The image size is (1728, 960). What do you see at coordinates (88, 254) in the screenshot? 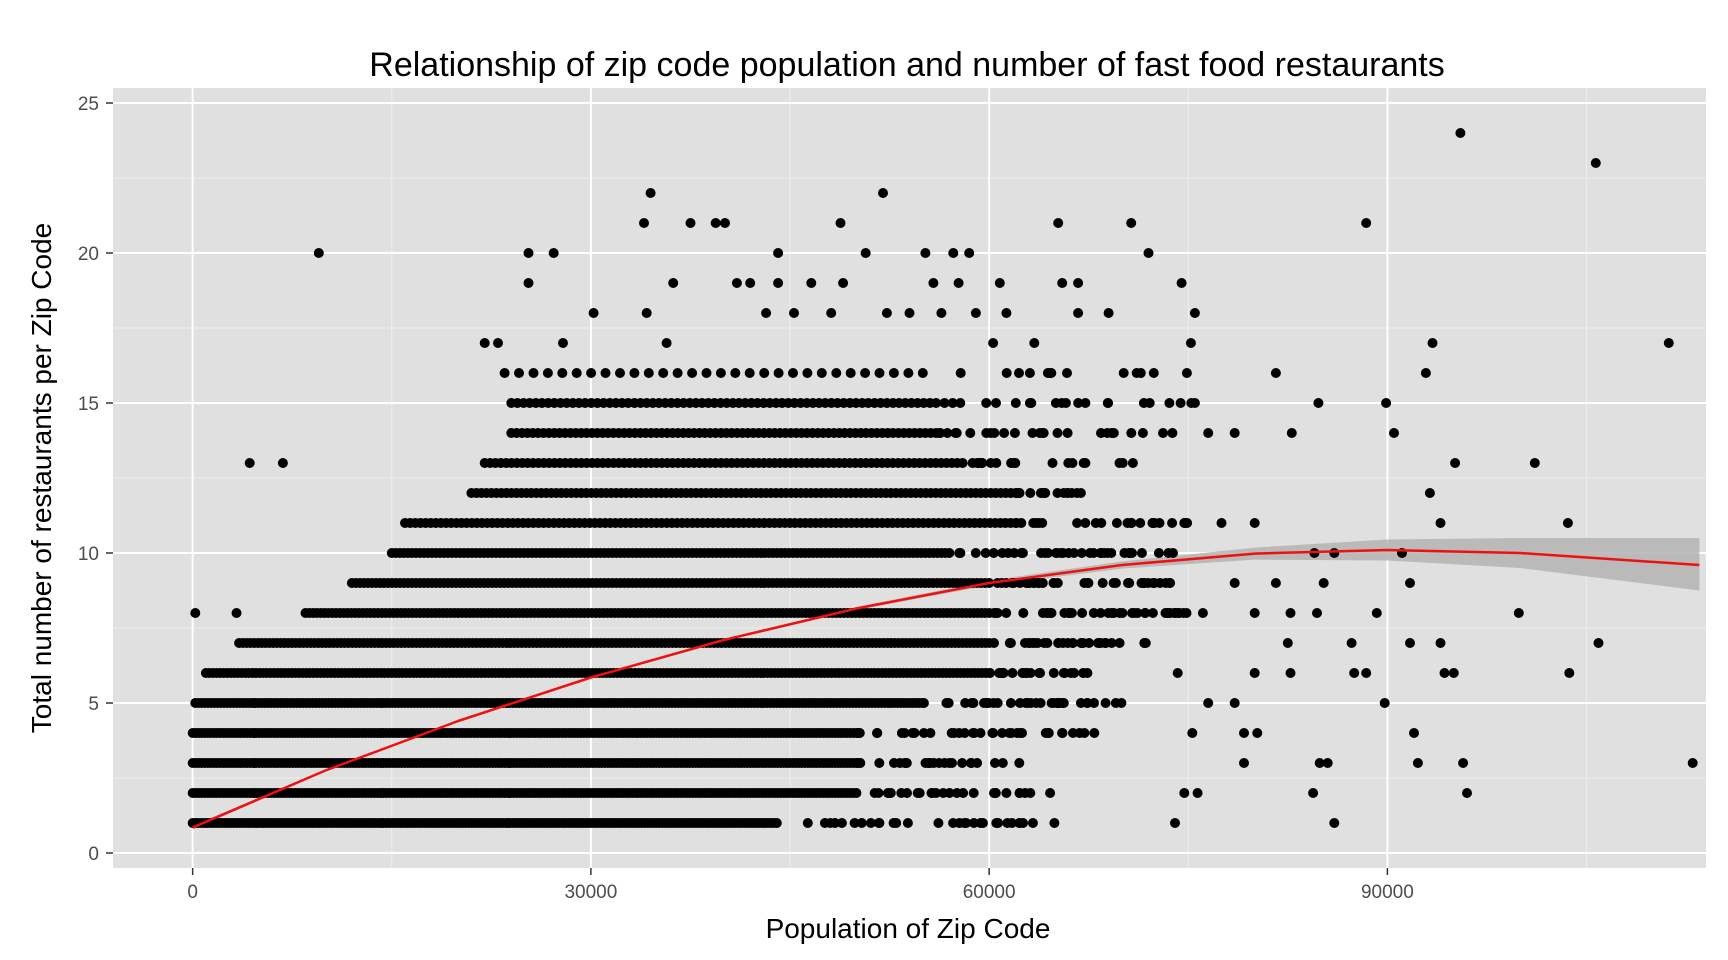
I see `y-tick-label: 20` at bounding box center [88, 254].